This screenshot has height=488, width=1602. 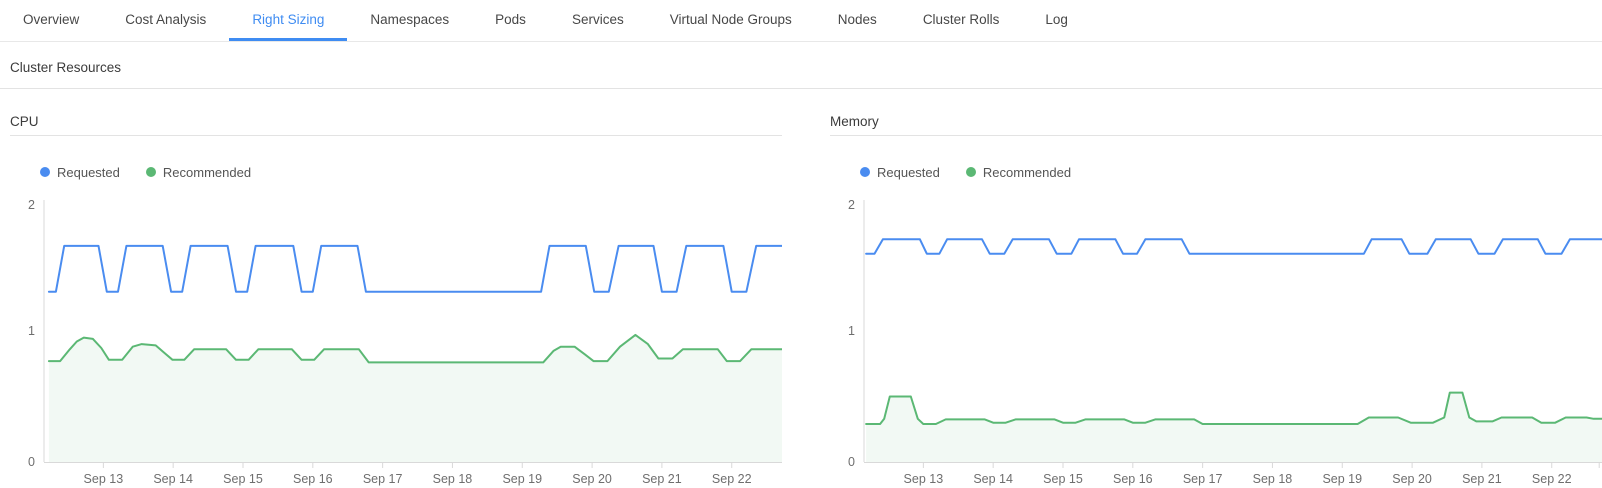 I want to click on cpu-chart-legend: Requested Recommended, so click(x=411, y=172).